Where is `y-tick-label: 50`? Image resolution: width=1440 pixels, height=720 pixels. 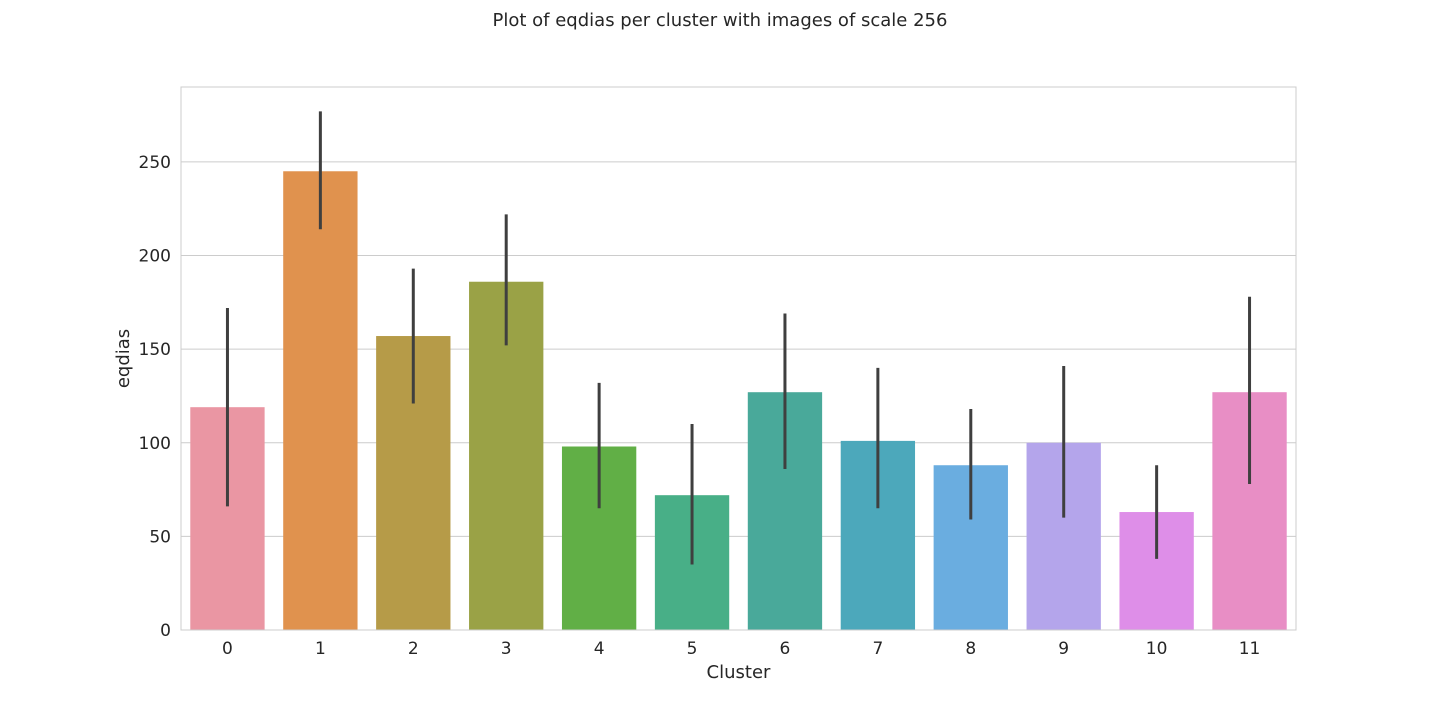
y-tick-label: 50 is located at coordinates (160, 537).